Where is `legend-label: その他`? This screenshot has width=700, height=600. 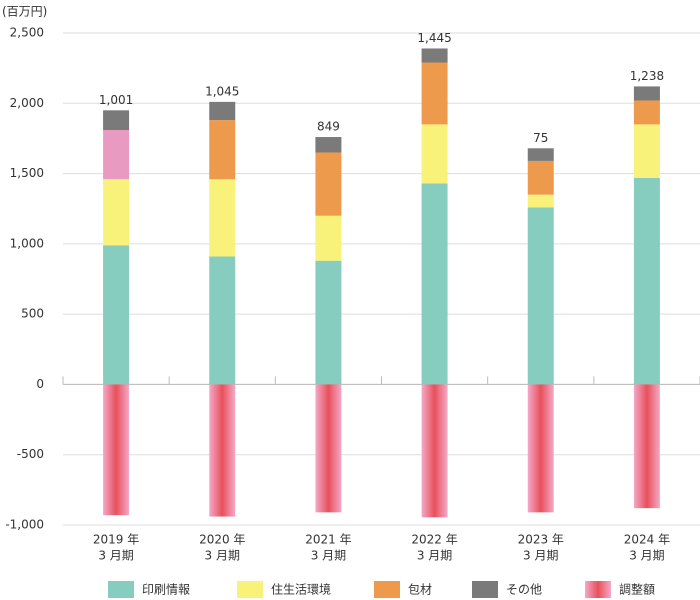
legend-label: その他 is located at coordinates (524, 590).